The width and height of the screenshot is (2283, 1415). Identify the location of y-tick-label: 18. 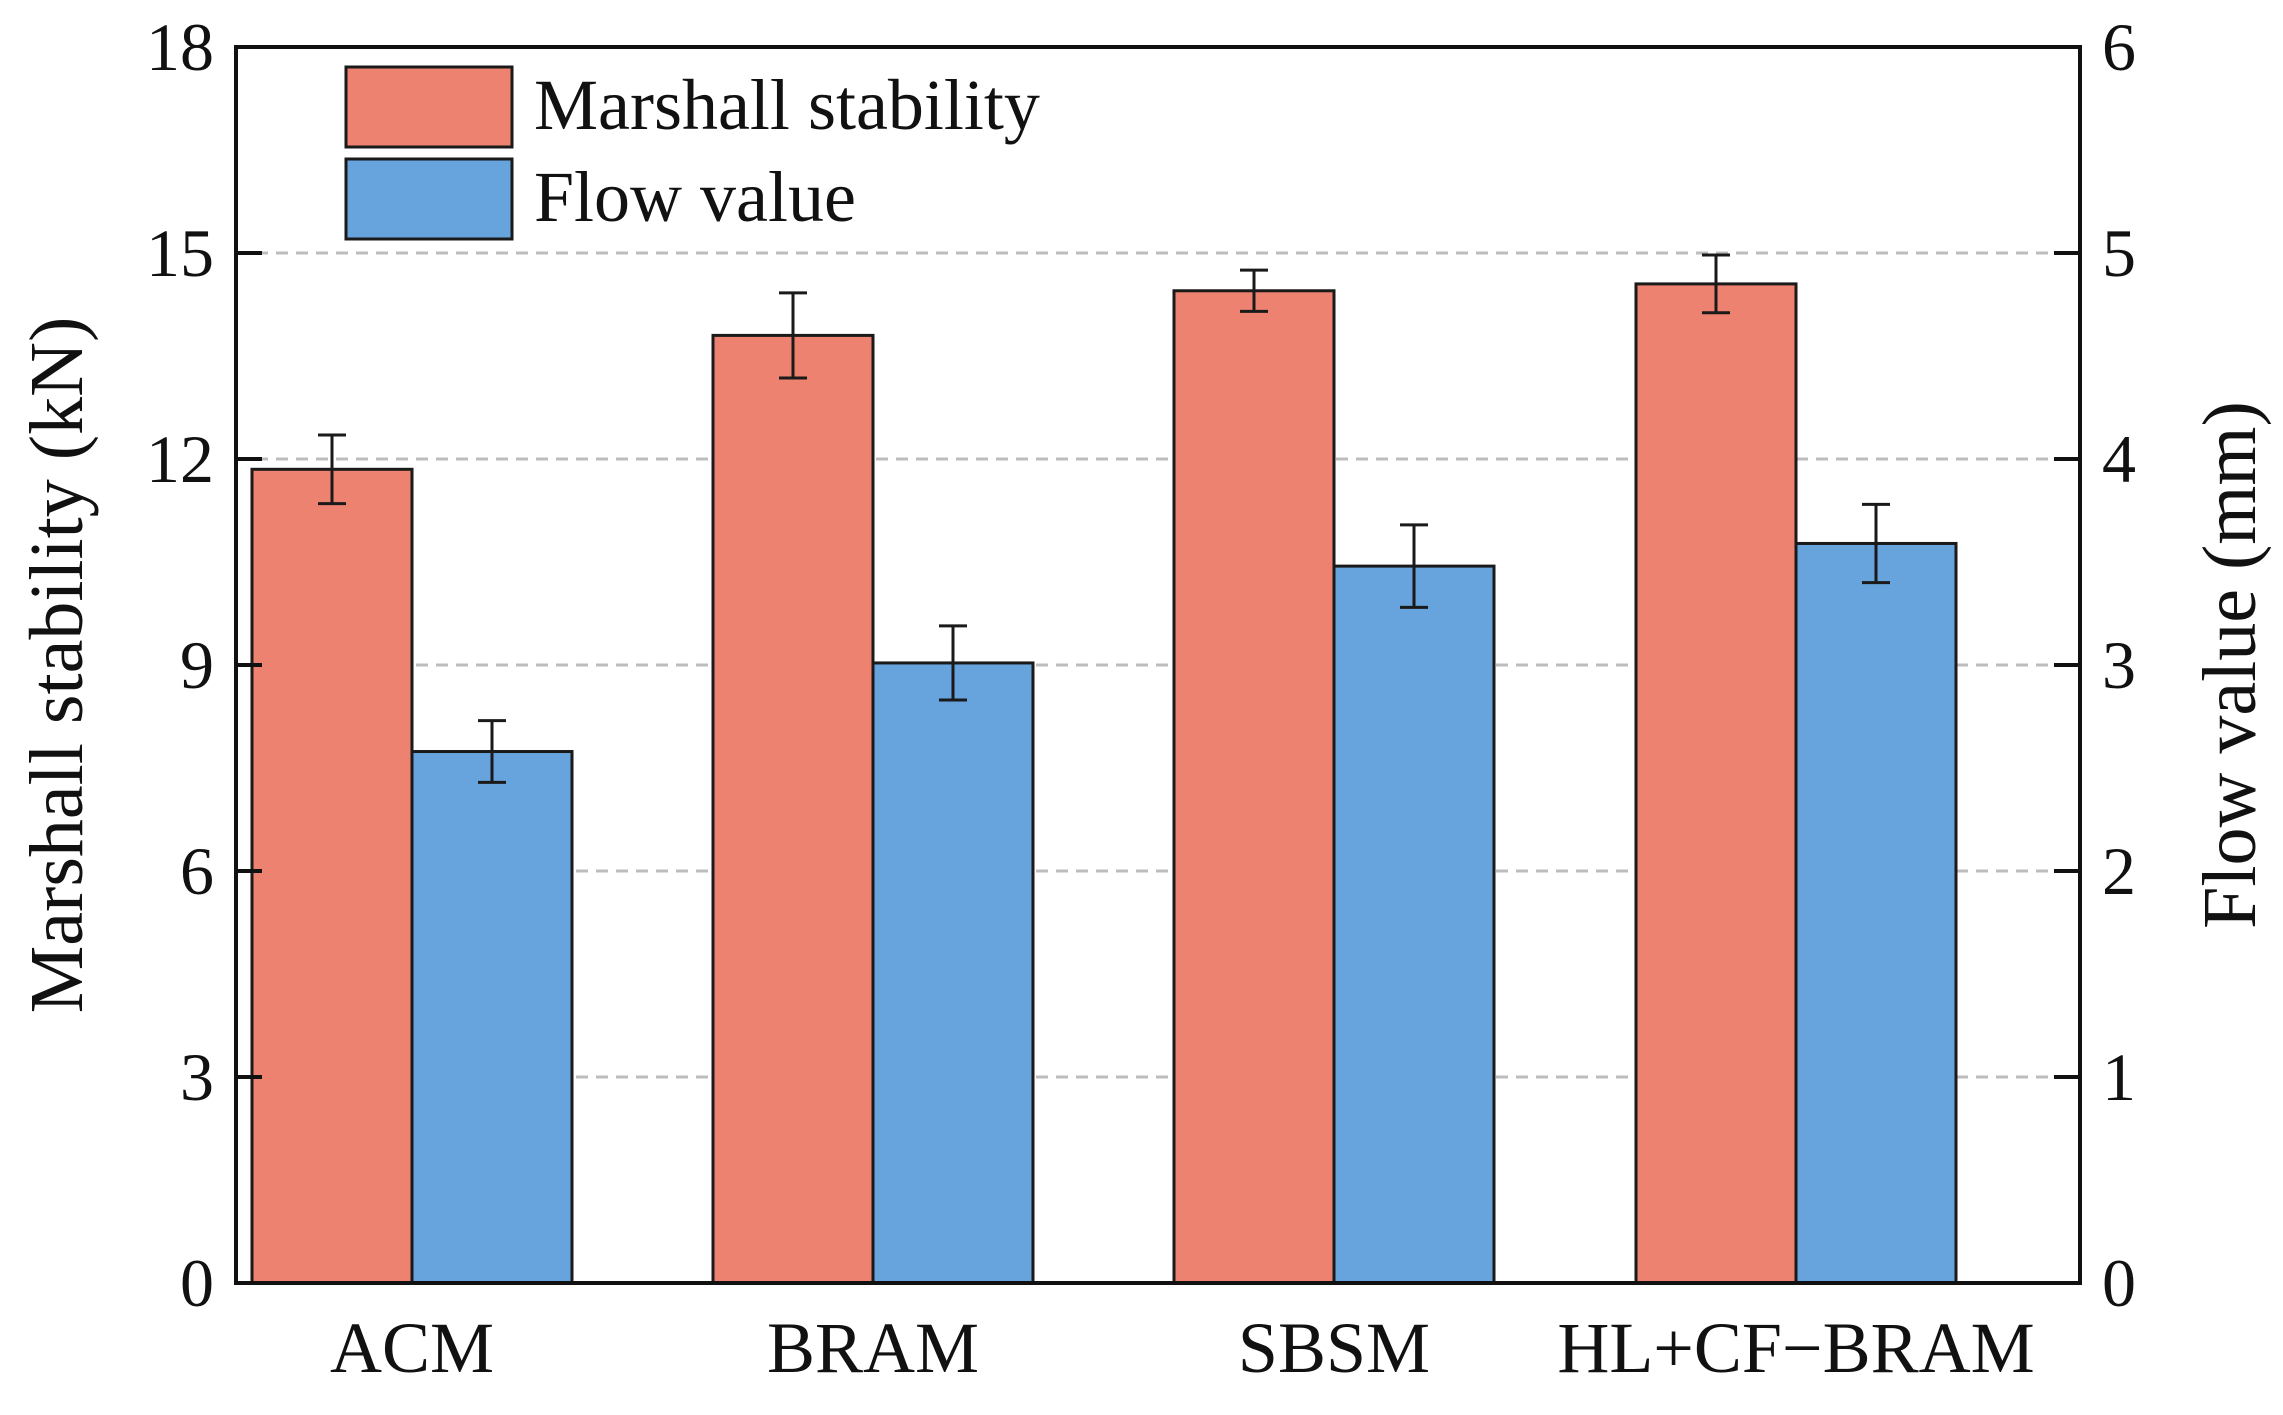
(180, 47).